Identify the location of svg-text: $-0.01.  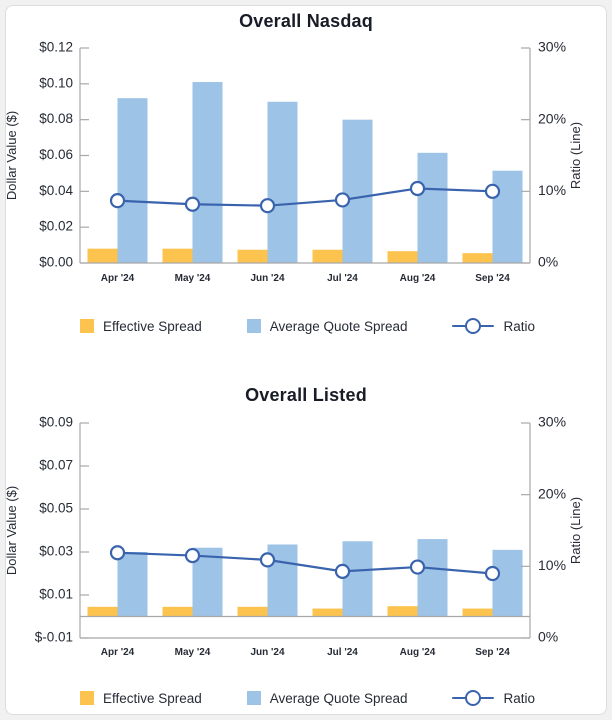
(54, 637).